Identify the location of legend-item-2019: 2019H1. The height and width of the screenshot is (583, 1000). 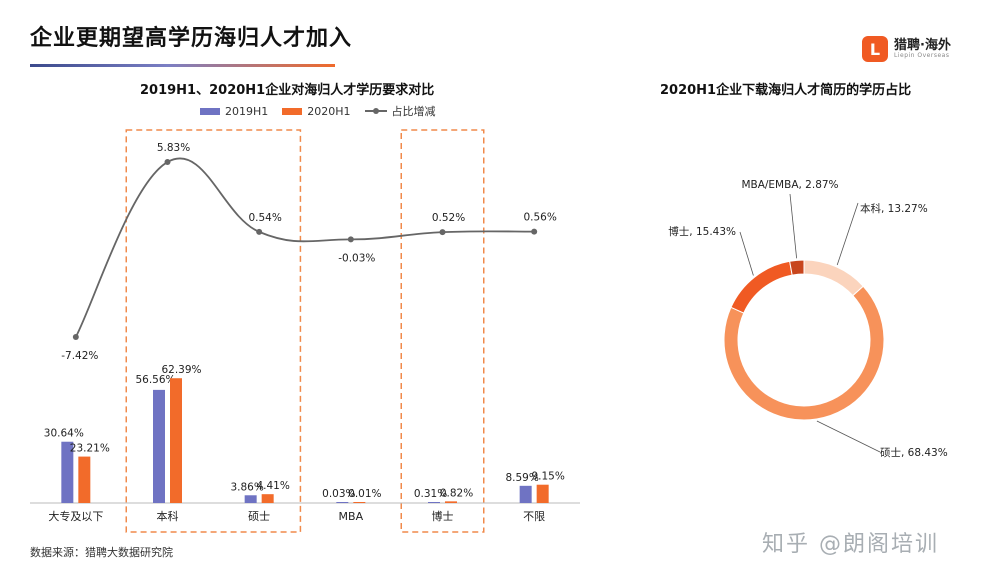
(234, 111).